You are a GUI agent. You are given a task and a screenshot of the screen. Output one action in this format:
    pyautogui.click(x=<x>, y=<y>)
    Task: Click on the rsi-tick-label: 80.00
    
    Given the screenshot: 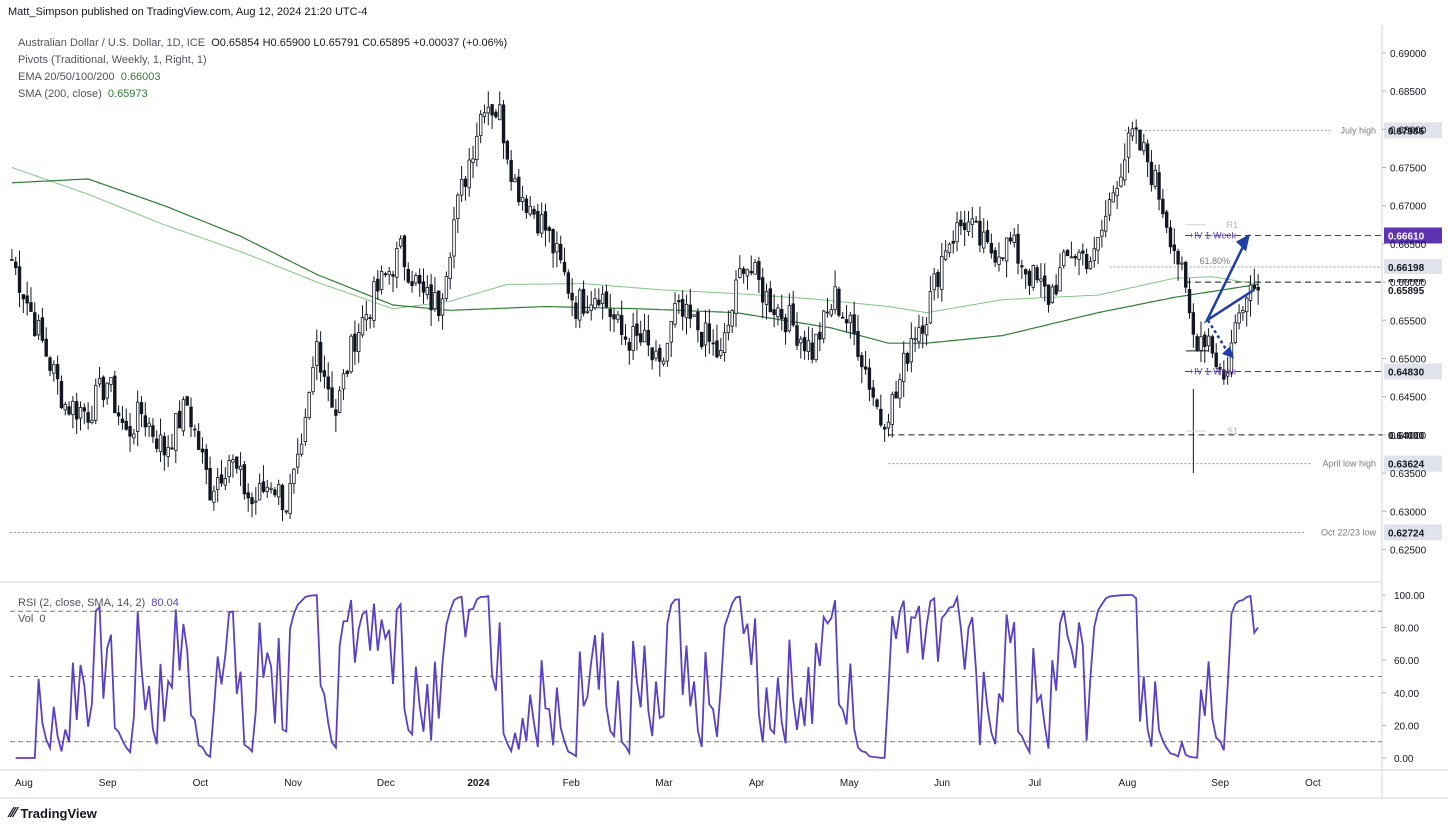 What is the action you would take?
    pyautogui.click(x=1406, y=629)
    